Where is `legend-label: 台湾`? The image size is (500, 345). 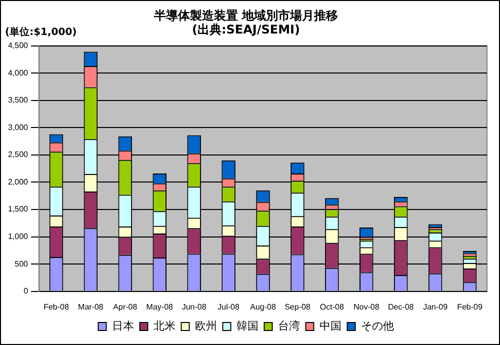 legend-label: 台湾 is located at coordinates (289, 325).